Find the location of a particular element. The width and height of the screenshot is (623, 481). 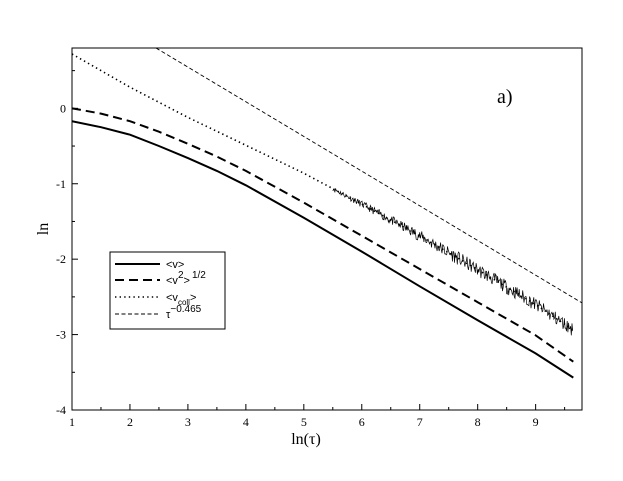

panel-label: a) is located at coordinates (505, 97).